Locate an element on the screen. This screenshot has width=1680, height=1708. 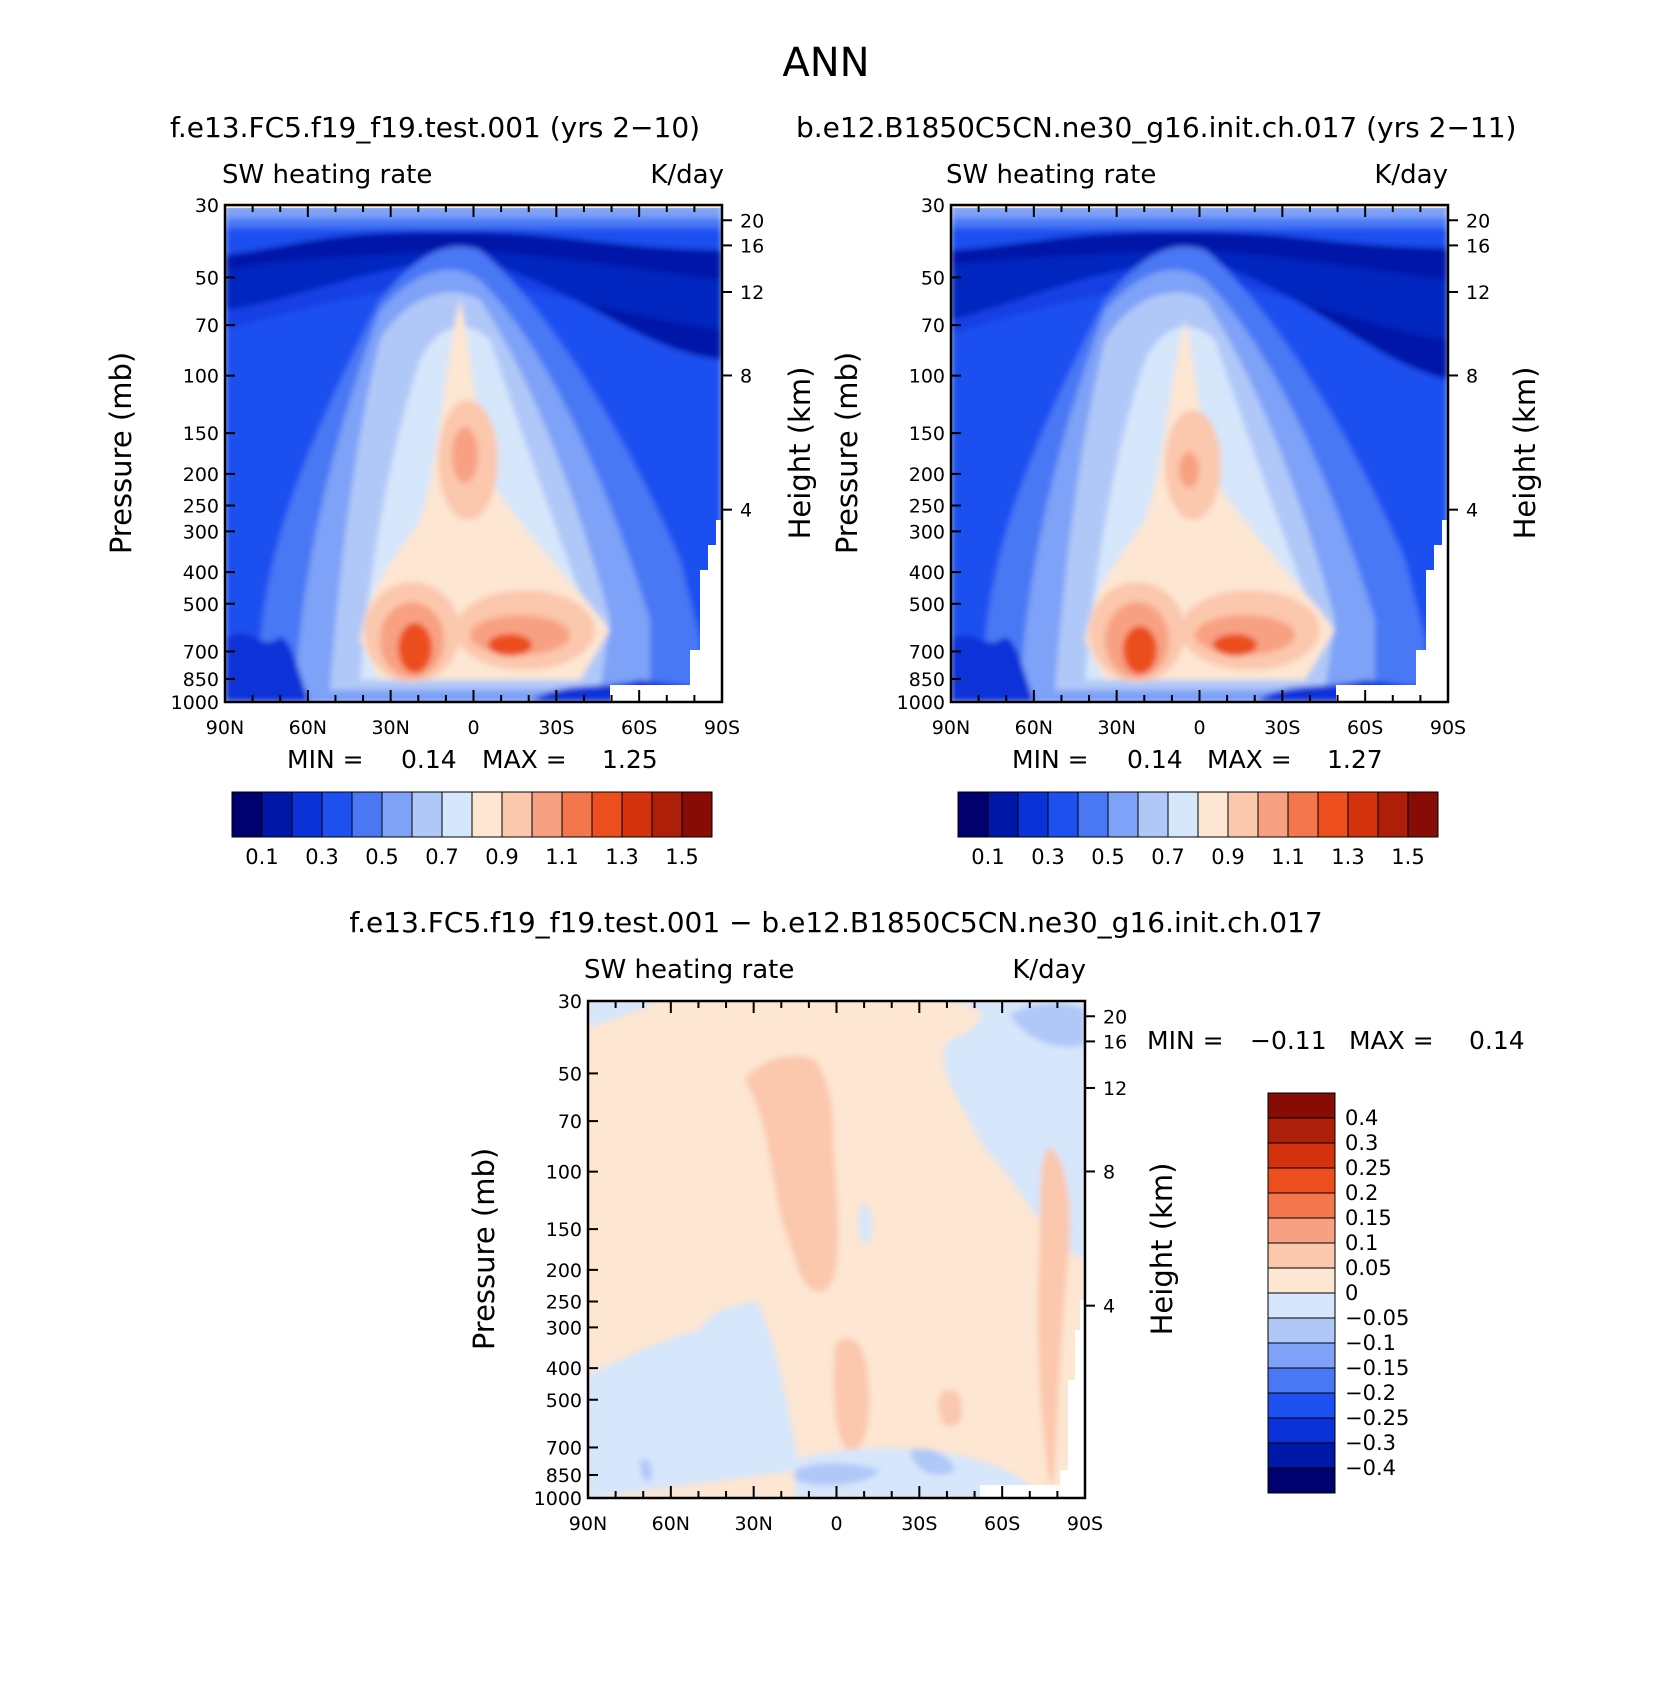
colorbar-label: 0 is located at coordinates (1351, 1293).